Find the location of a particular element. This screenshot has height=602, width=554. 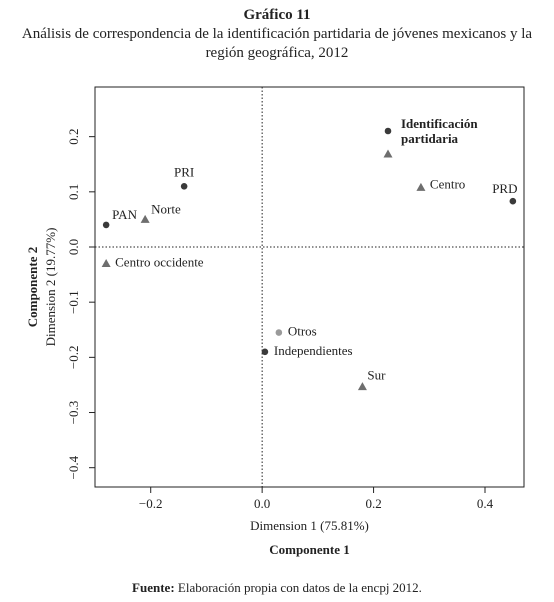

y-axis-title: Componente 2 is located at coordinates (32, 287).